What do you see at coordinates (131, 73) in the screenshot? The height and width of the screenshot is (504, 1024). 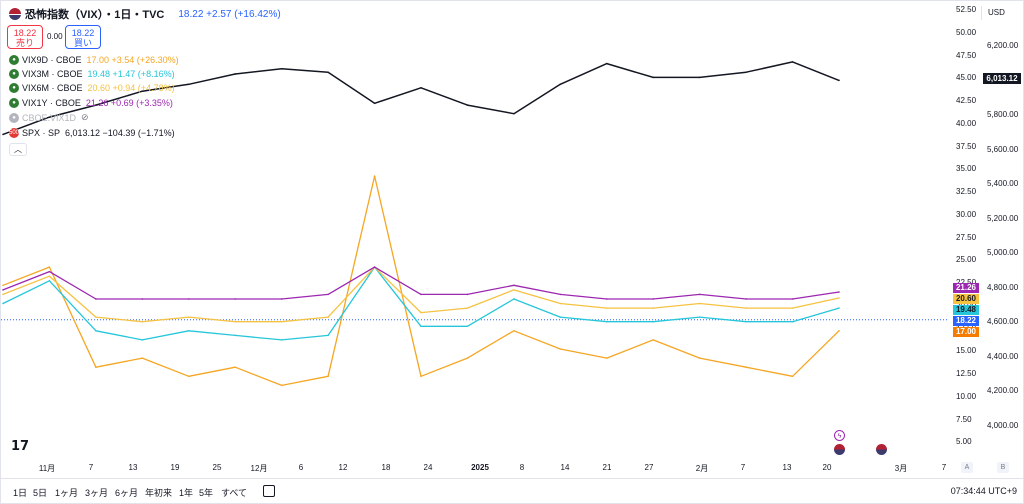 I see `legend-value: 19.48 +1.47 (+8.16%)` at bounding box center [131, 73].